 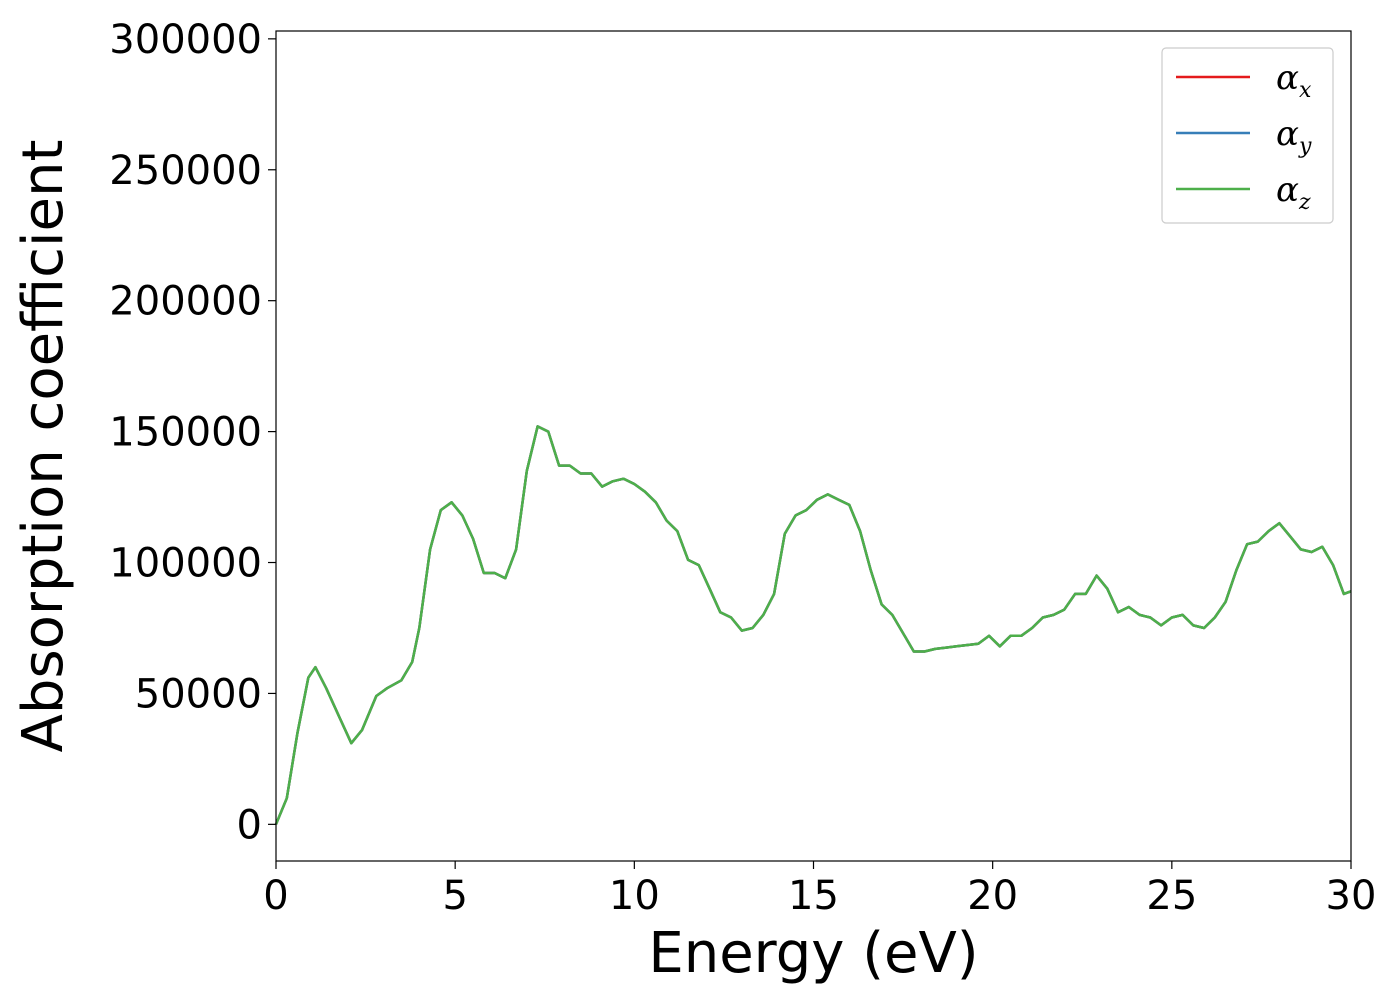 What do you see at coordinates (813, 953) in the screenshot?
I see `x-axis-label: Energy (eV)` at bounding box center [813, 953].